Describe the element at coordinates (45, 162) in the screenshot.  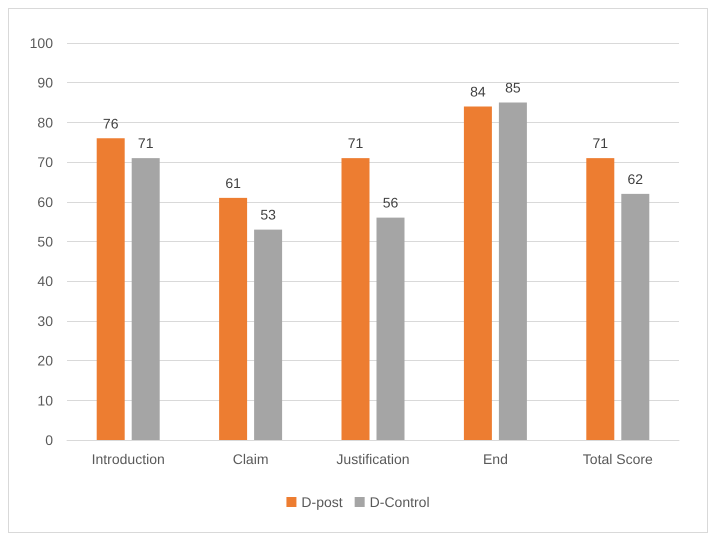
I see `y-tick-label: 70` at that location.